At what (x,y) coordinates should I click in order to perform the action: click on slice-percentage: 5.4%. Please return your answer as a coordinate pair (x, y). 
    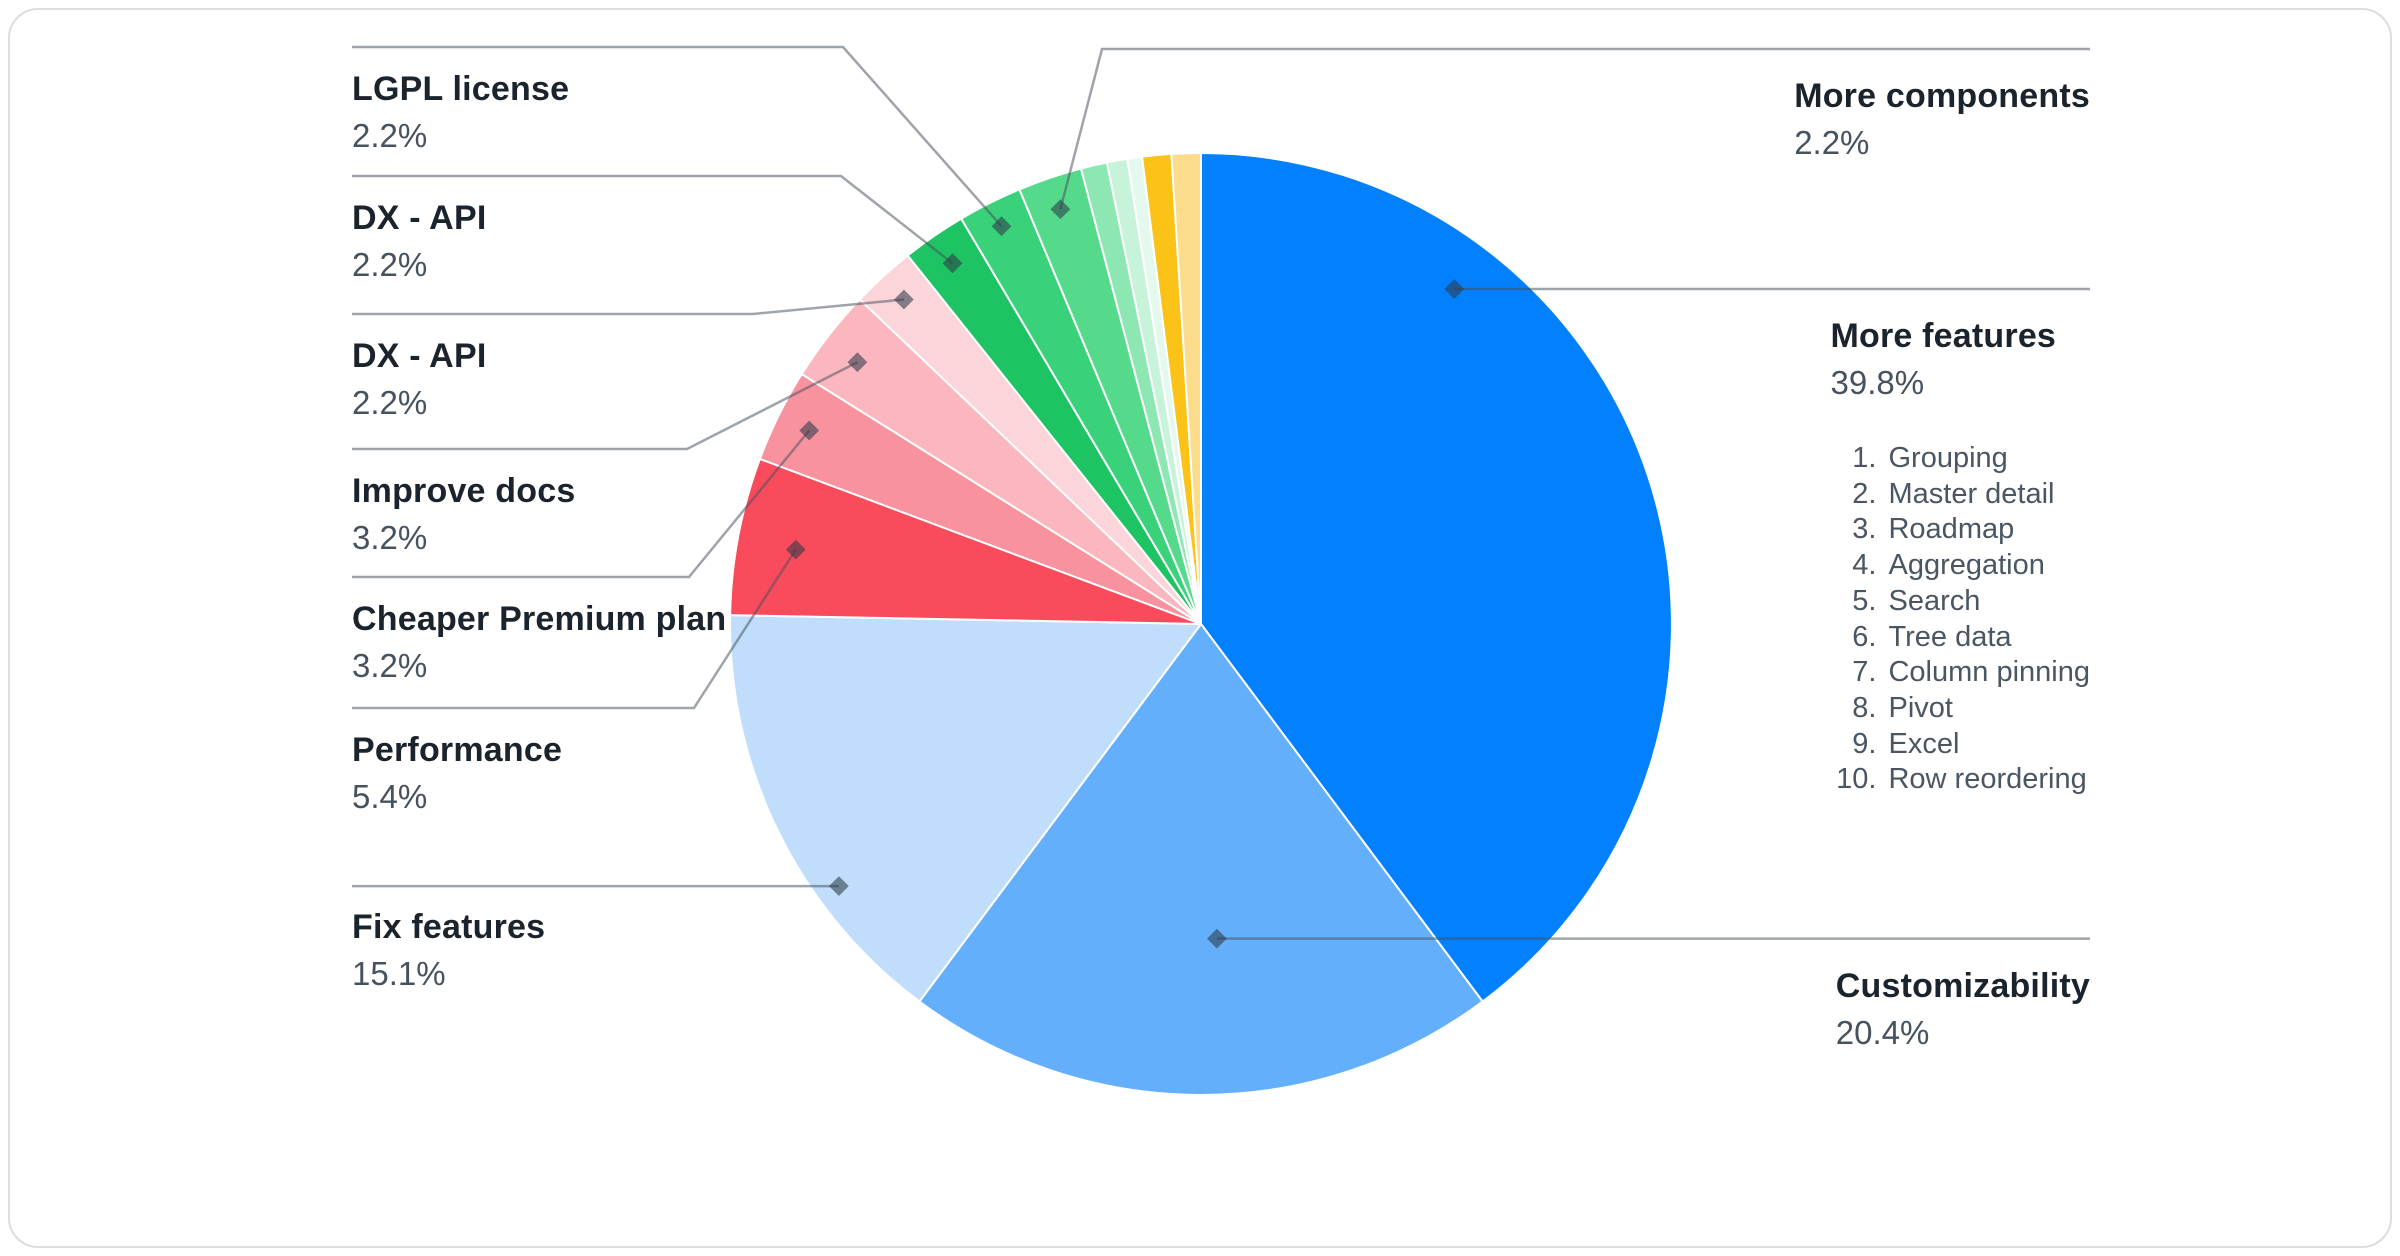
    Looking at the image, I should click on (390, 796).